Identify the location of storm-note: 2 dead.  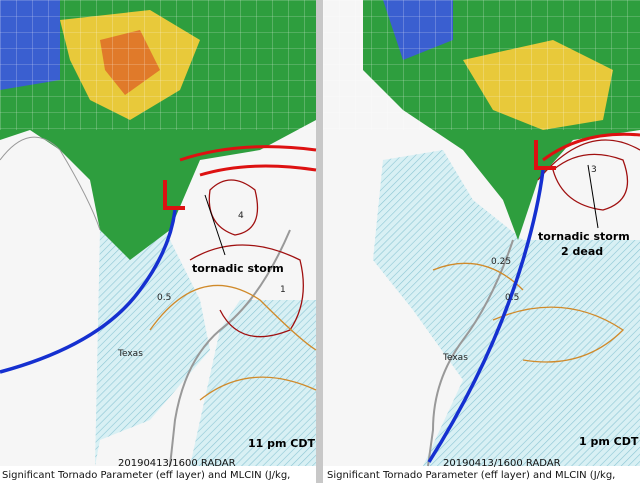
(582, 251).